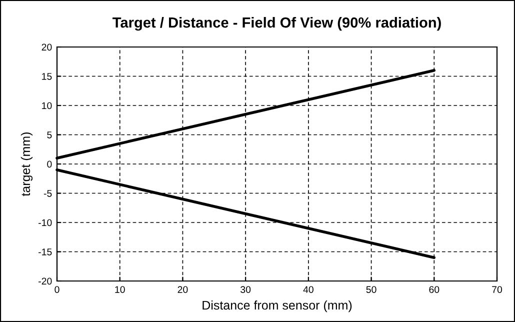  Describe the element at coordinates (497, 289) in the screenshot. I see `x-tick-label: 70` at that location.